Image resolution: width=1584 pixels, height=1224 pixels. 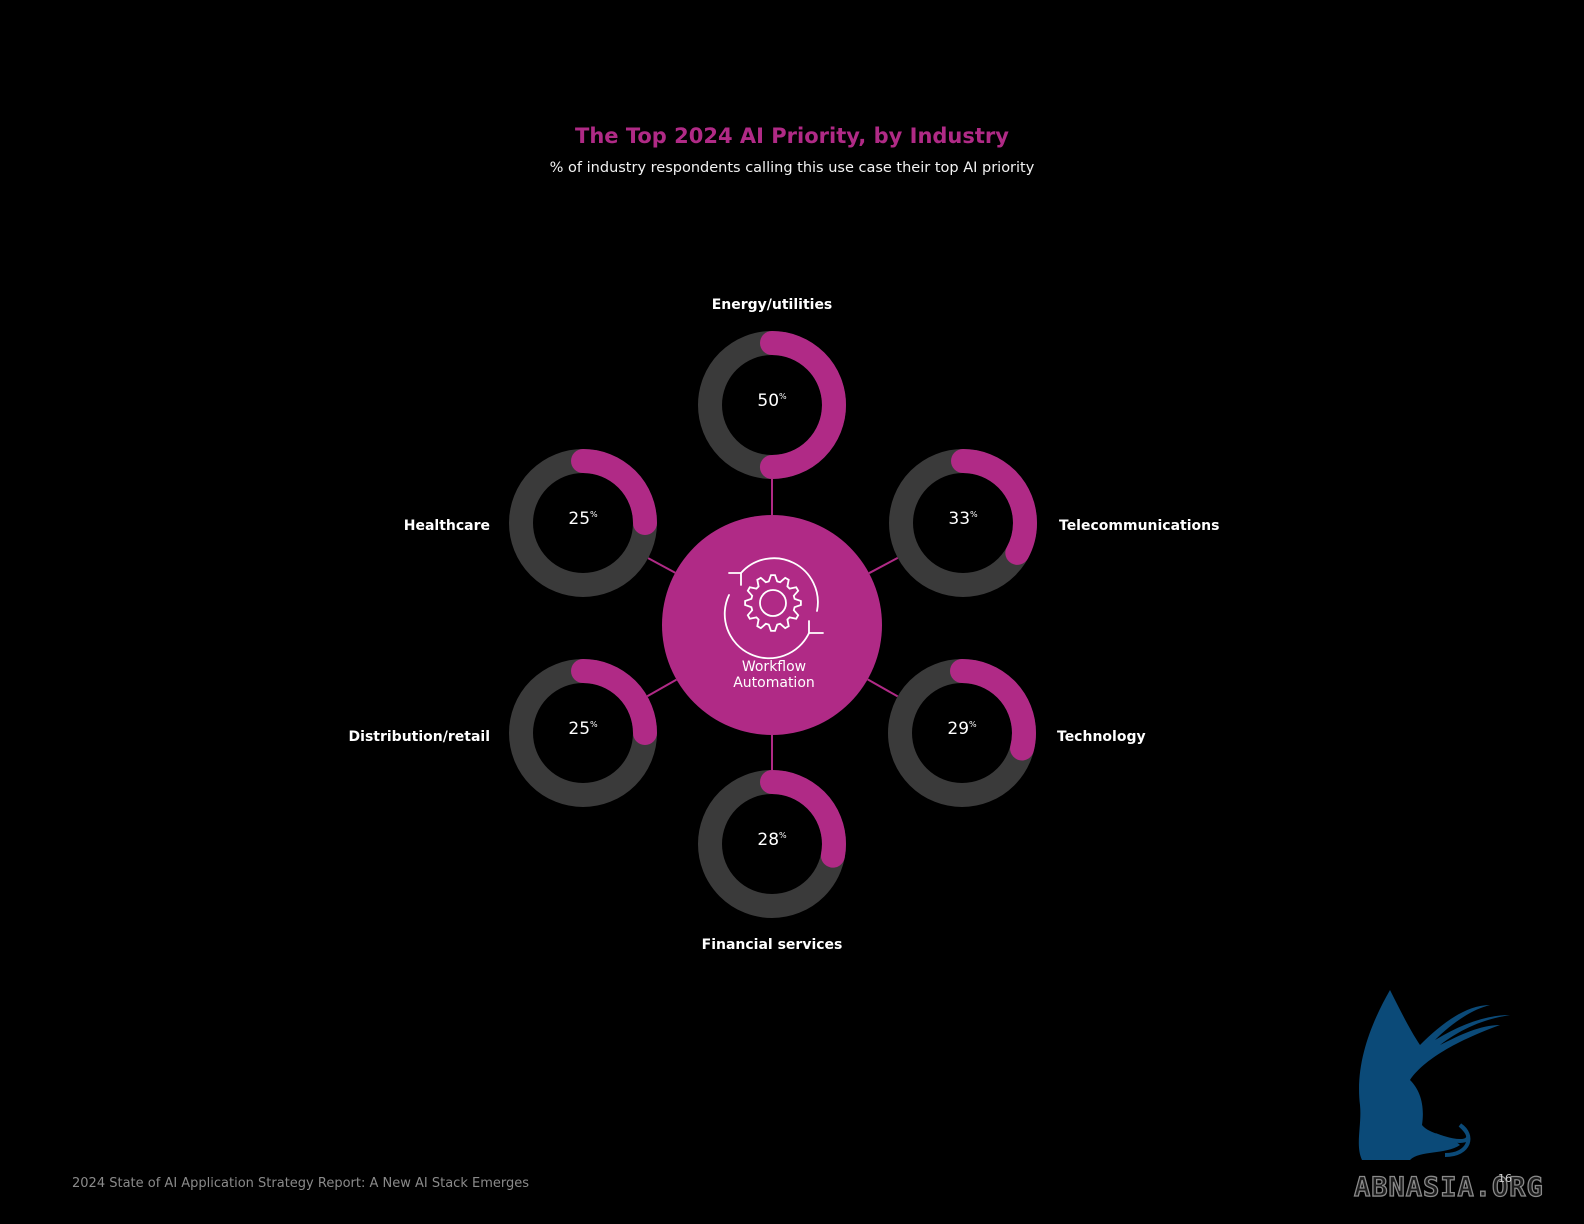 I want to click on watermark-text: ABNASIA.ORG, so click(x=1448, y=1187).